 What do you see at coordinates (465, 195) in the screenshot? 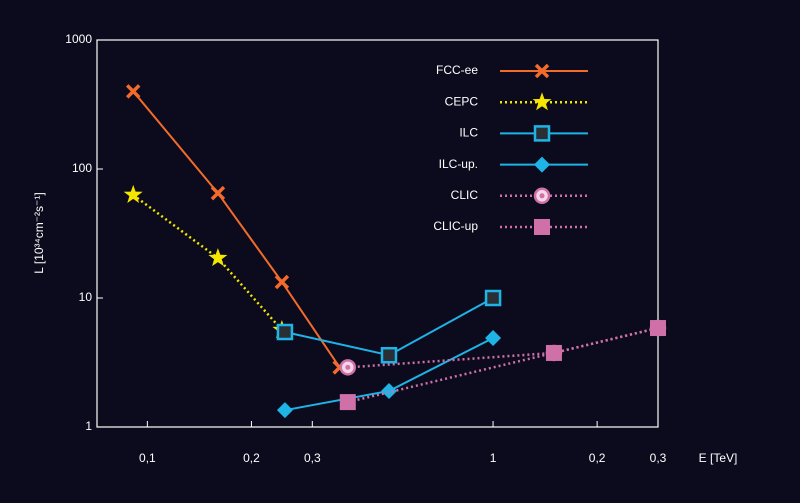
I see `legend-label: CLIC` at bounding box center [465, 195].